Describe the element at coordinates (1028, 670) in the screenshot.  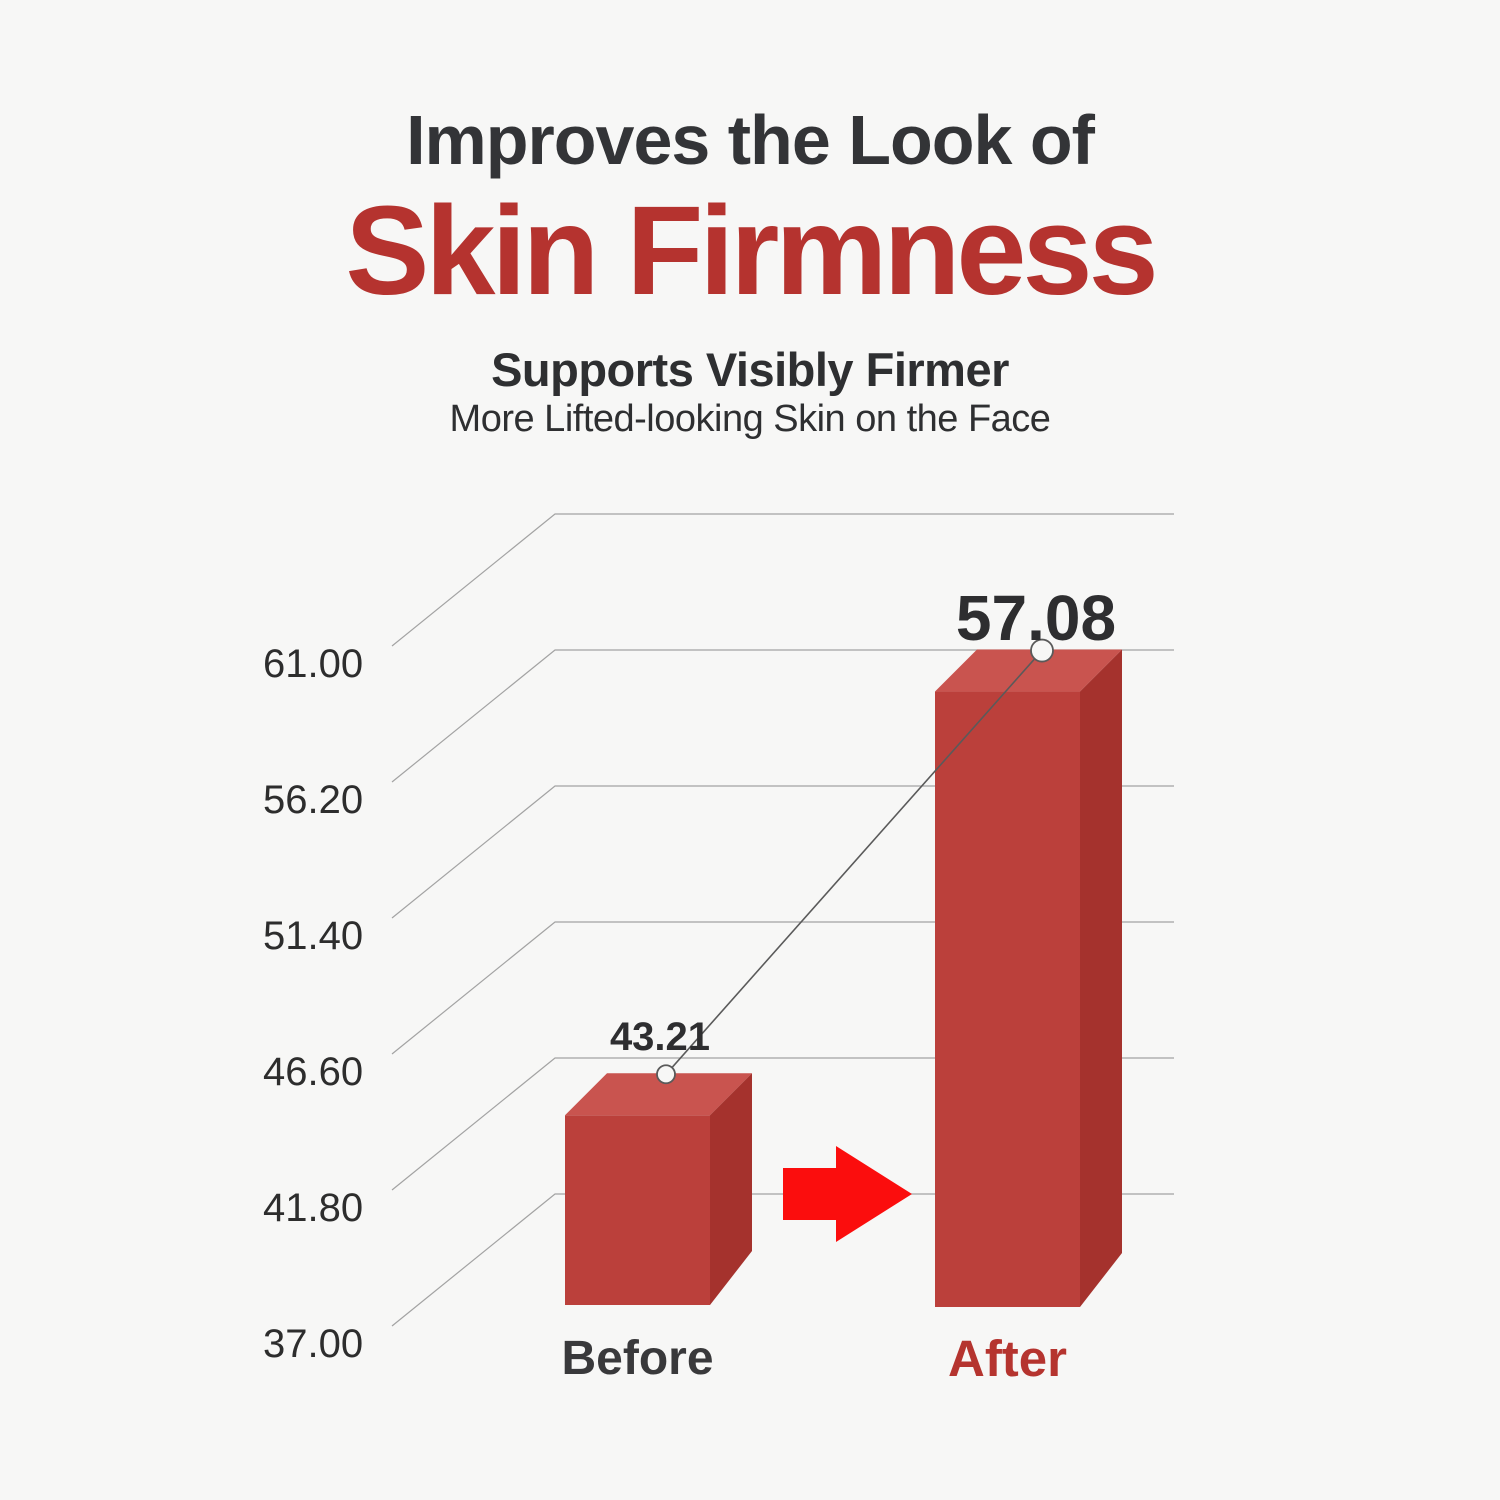
I see `bar-after-top-face` at that location.